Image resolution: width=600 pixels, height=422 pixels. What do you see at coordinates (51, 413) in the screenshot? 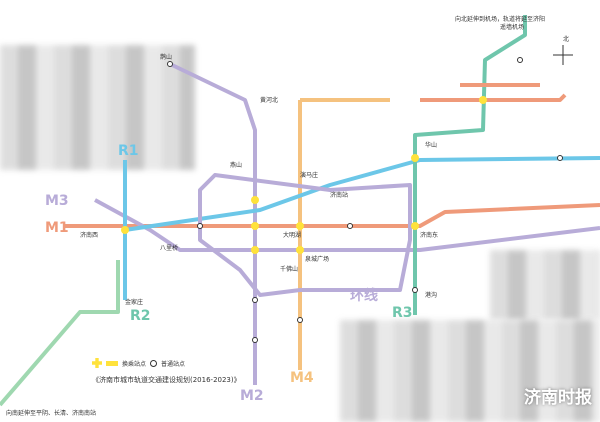
I see `note-bottom: 向南延伸至平阴、长清、济南南站` at bounding box center [51, 413].